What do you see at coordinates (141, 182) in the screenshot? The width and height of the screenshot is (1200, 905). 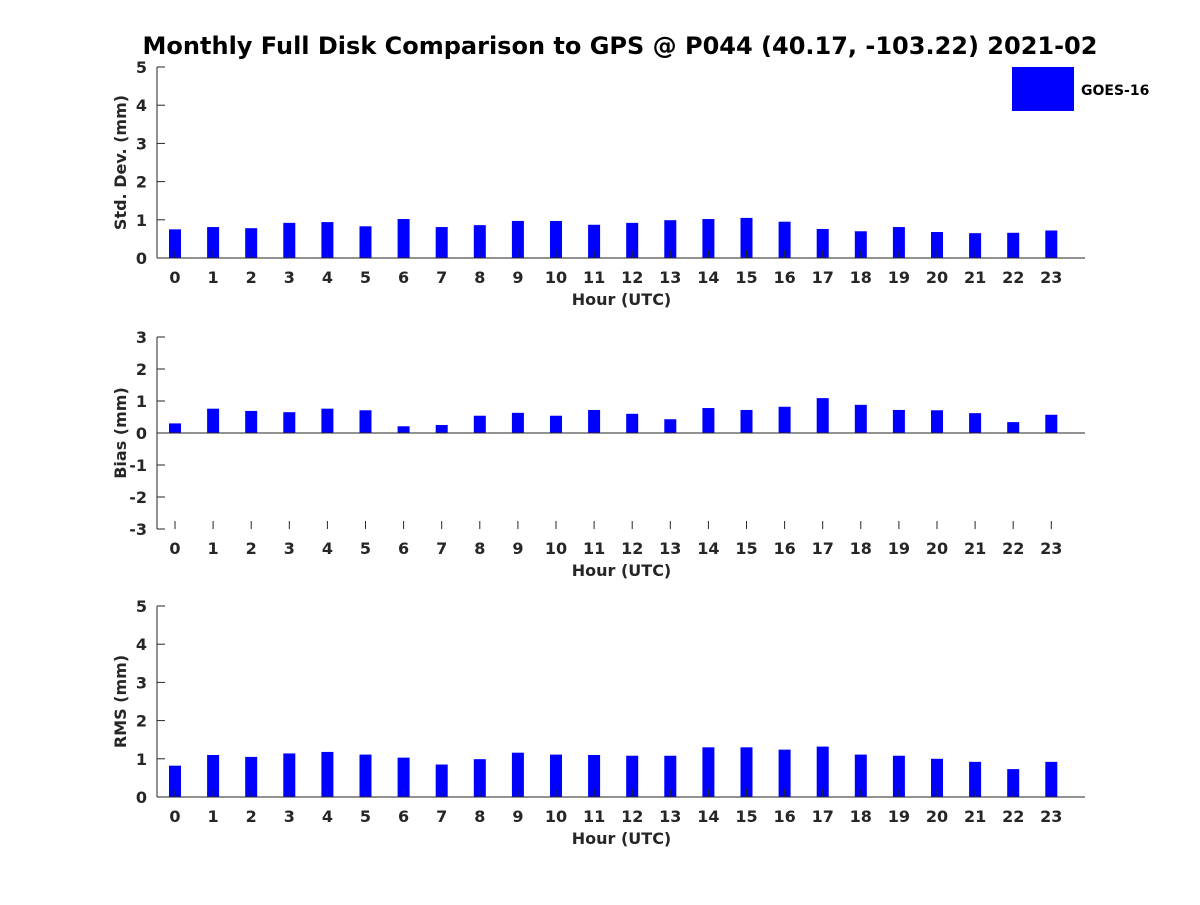 I see `y-tick-label: 2` at bounding box center [141, 182].